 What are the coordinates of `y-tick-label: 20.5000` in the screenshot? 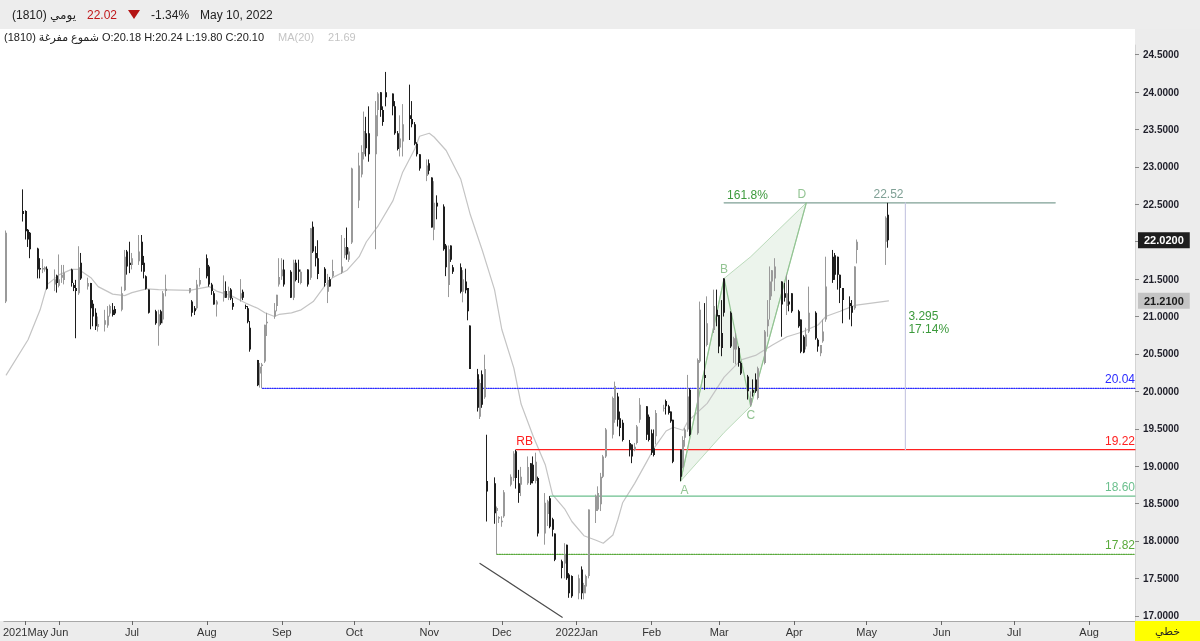 It's located at (1161, 354).